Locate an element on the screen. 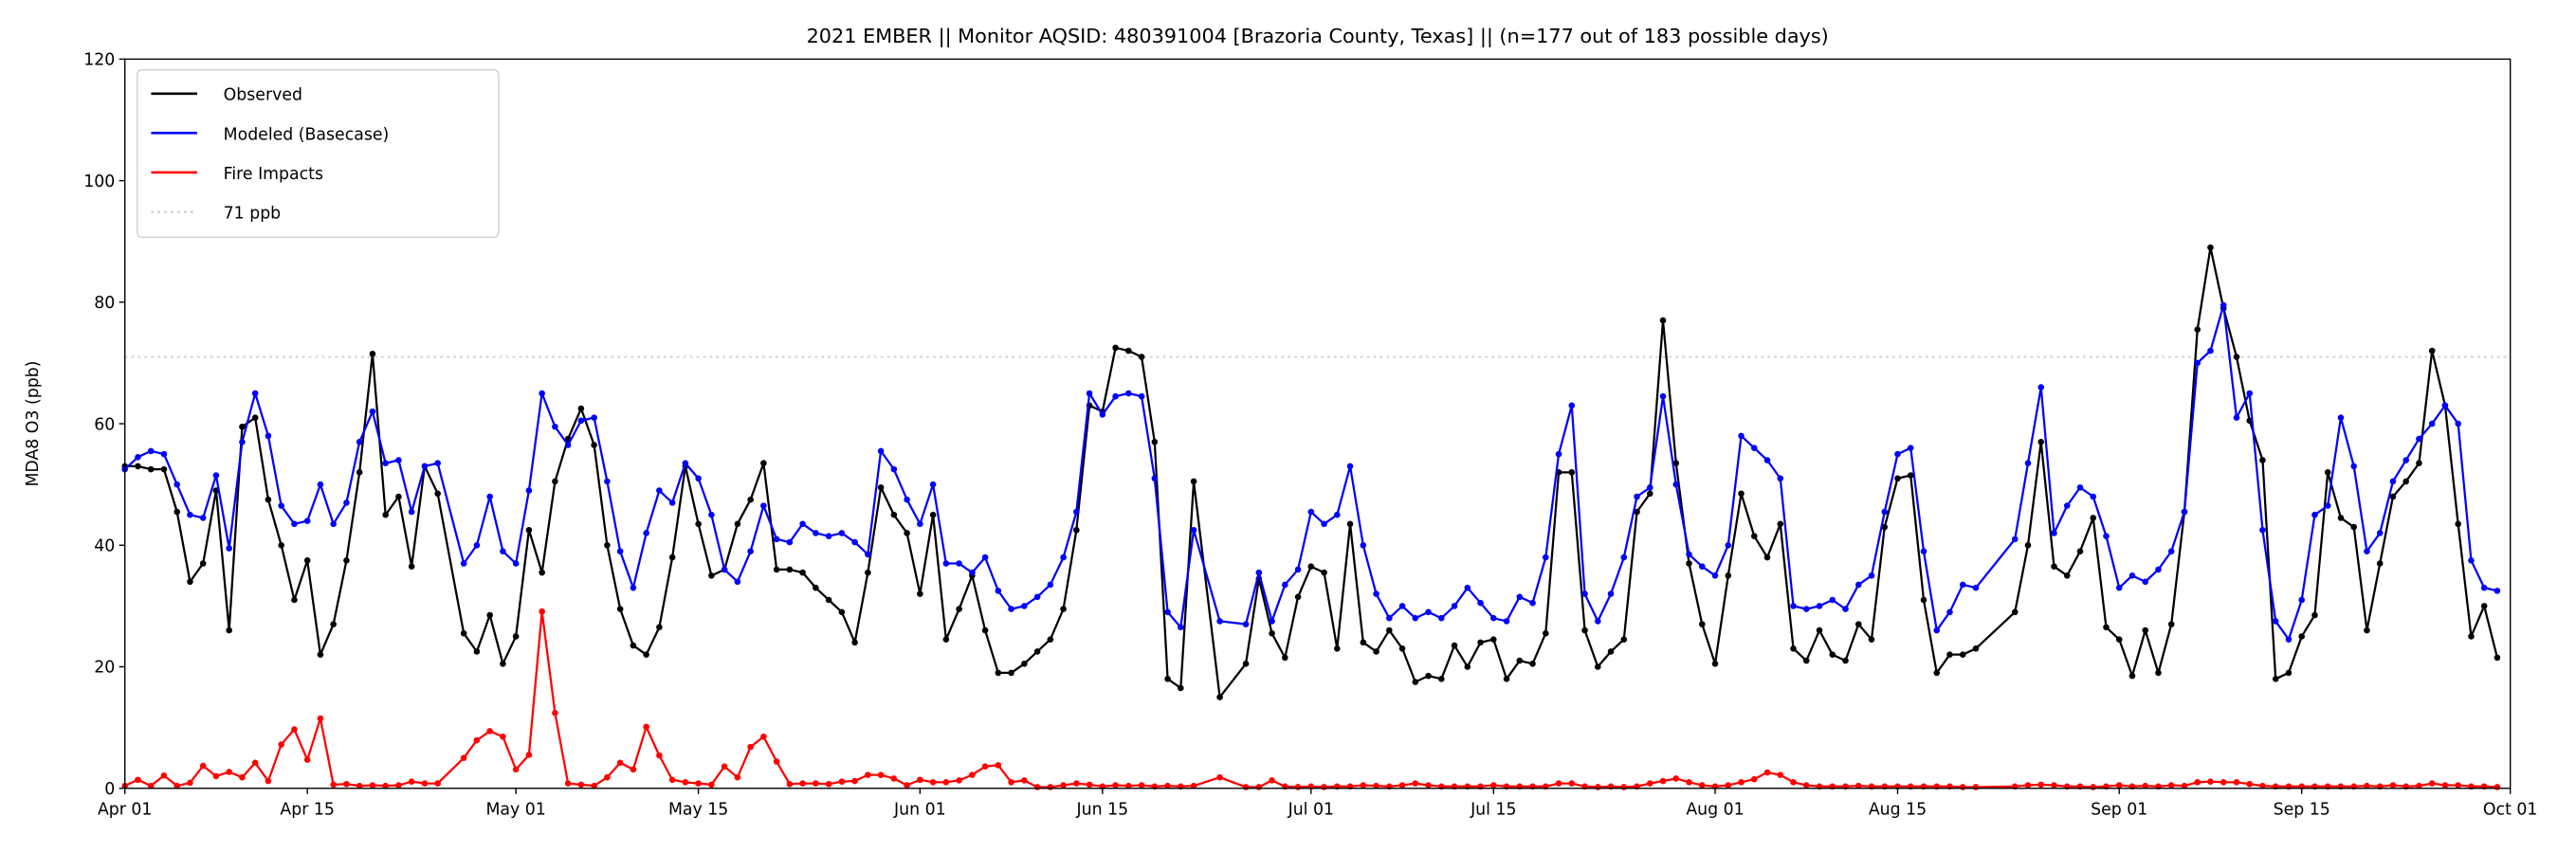 This screenshot has width=2576, height=853. x-tick-label: Jul 01 is located at coordinates (1311, 809).